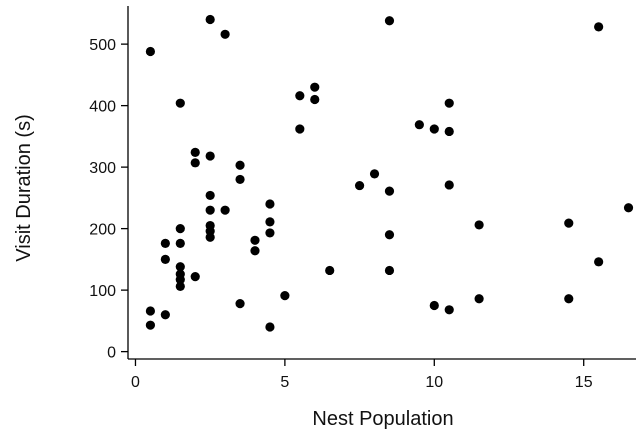  I want to click on x-tick-label: 0, so click(135, 382).